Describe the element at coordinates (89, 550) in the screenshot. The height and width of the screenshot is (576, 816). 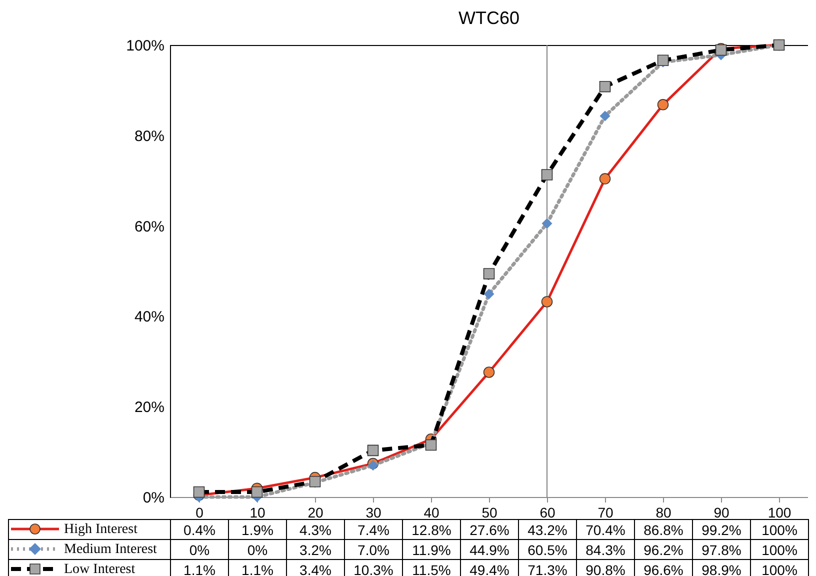
I see `legend-label: Medium Interest` at that location.